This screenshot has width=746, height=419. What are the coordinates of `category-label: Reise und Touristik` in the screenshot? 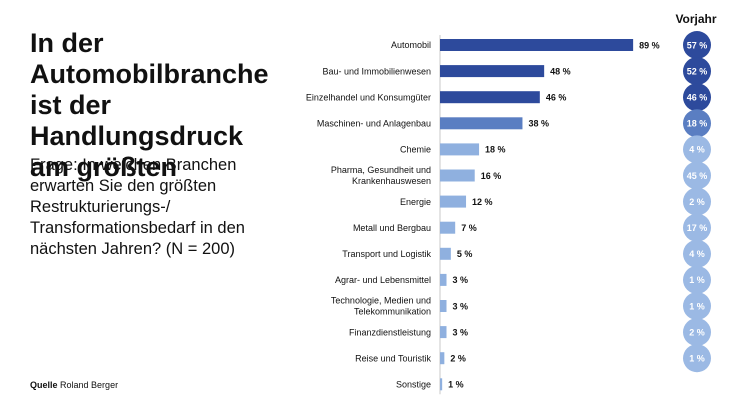 It's located at (393, 358).